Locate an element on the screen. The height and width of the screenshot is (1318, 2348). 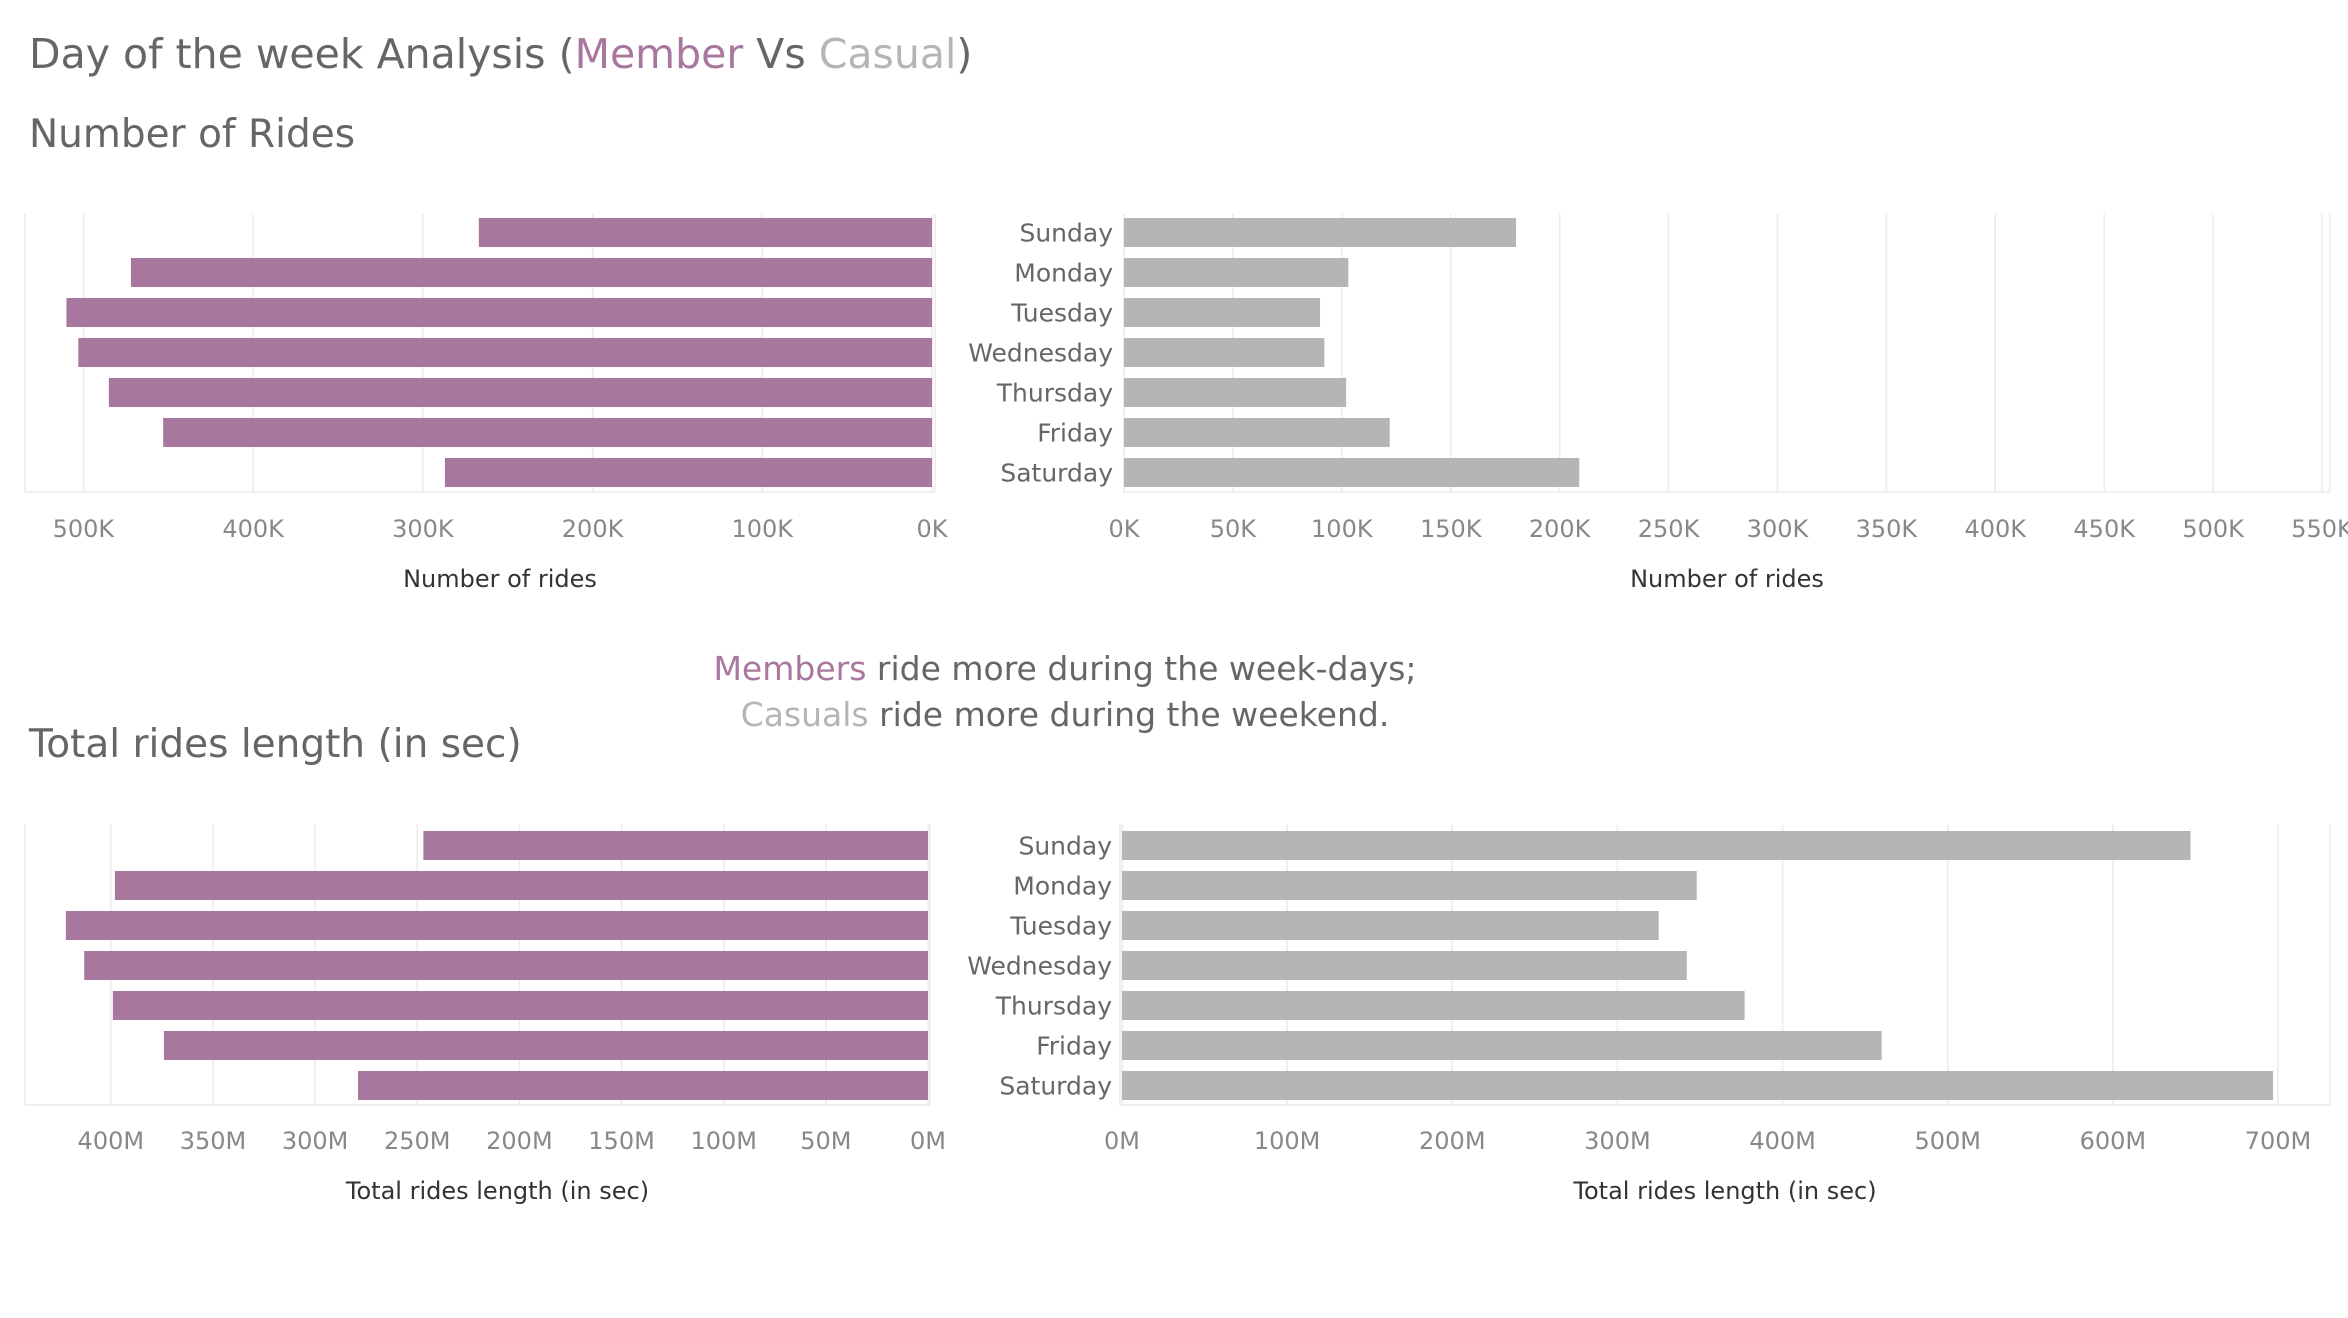
title-prefix: Day of the week Analysis ( is located at coordinates (302, 54).